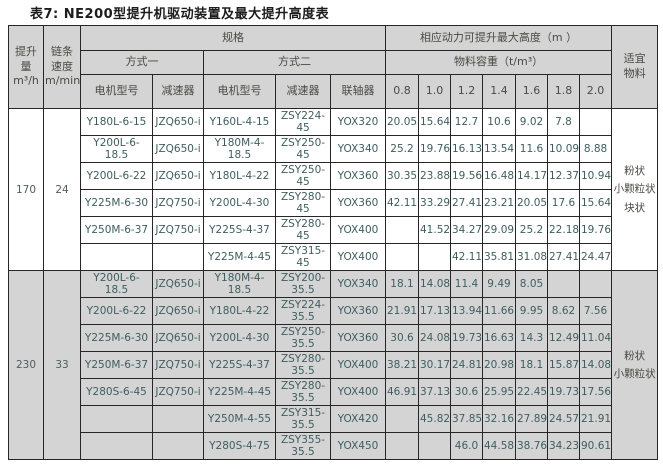 This screenshot has height=470, width=663. Describe the element at coordinates (563, 91) in the screenshot. I see `header-density-1.8: 1.8` at that location.